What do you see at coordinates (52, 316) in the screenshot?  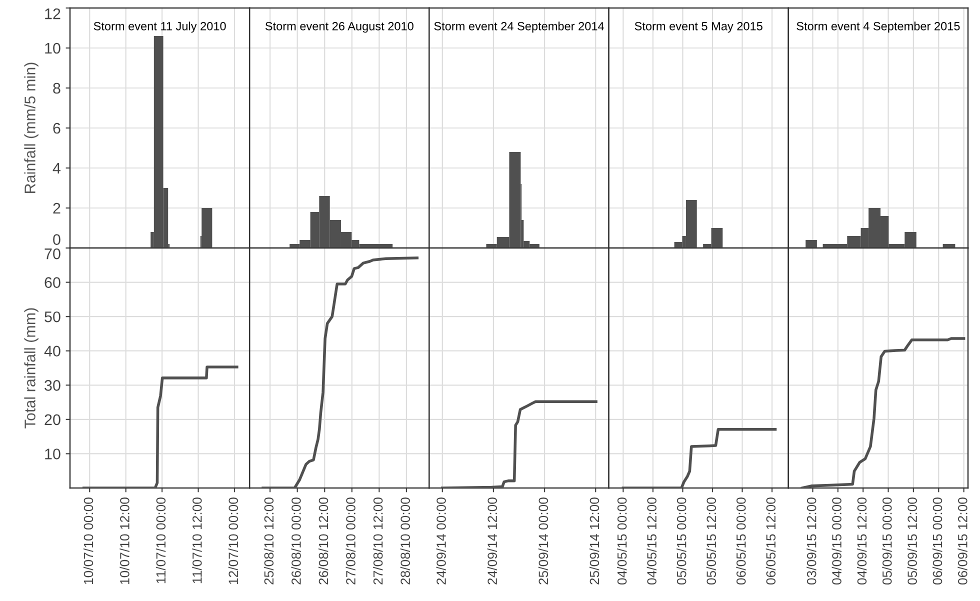 I see `y-tick-label: 50` at bounding box center [52, 316].